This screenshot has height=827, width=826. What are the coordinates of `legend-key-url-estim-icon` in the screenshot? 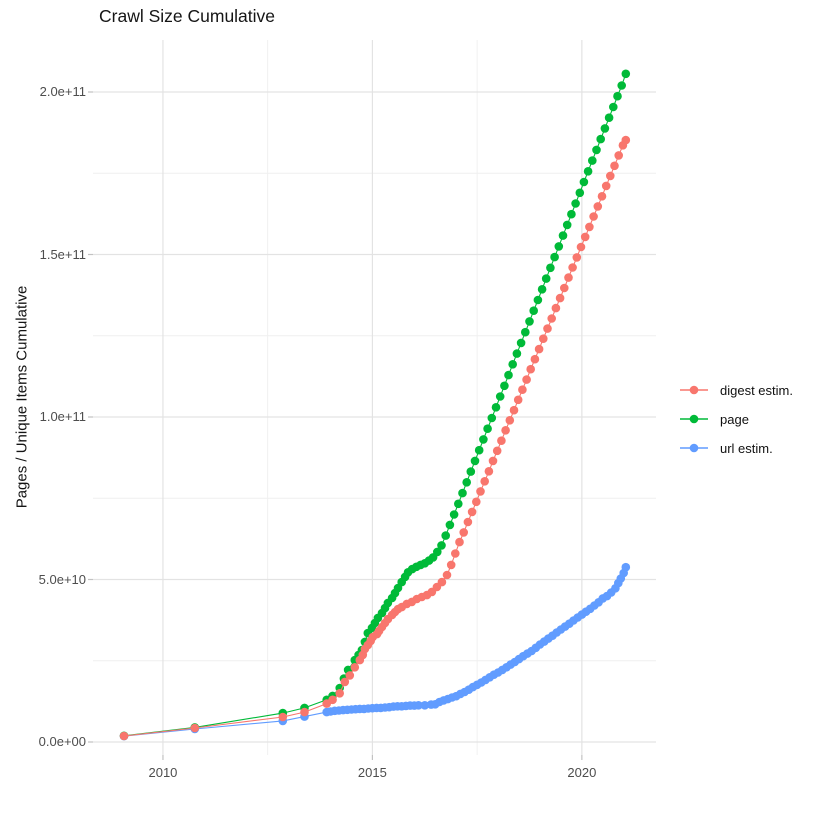 It's located at (694, 448).